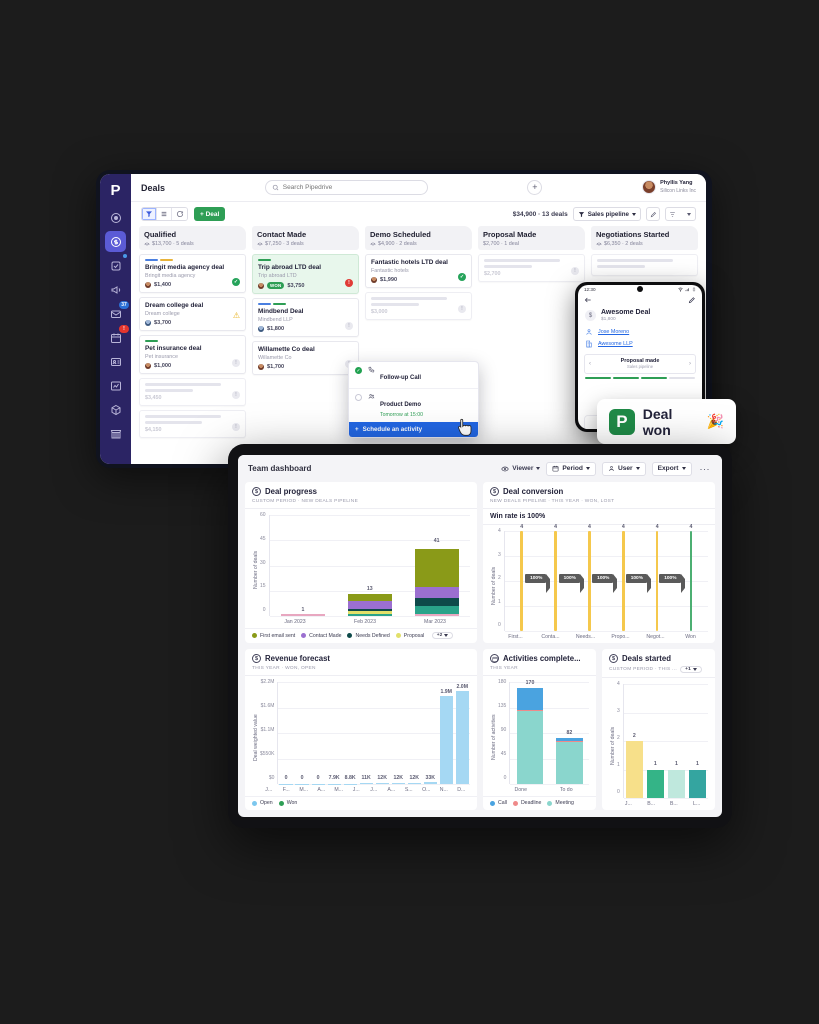 This screenshot has width=819, height=1024. Describe the element at coordinates (116, 265) in the screenshot. I see `sidebar-item-activities` at that location.